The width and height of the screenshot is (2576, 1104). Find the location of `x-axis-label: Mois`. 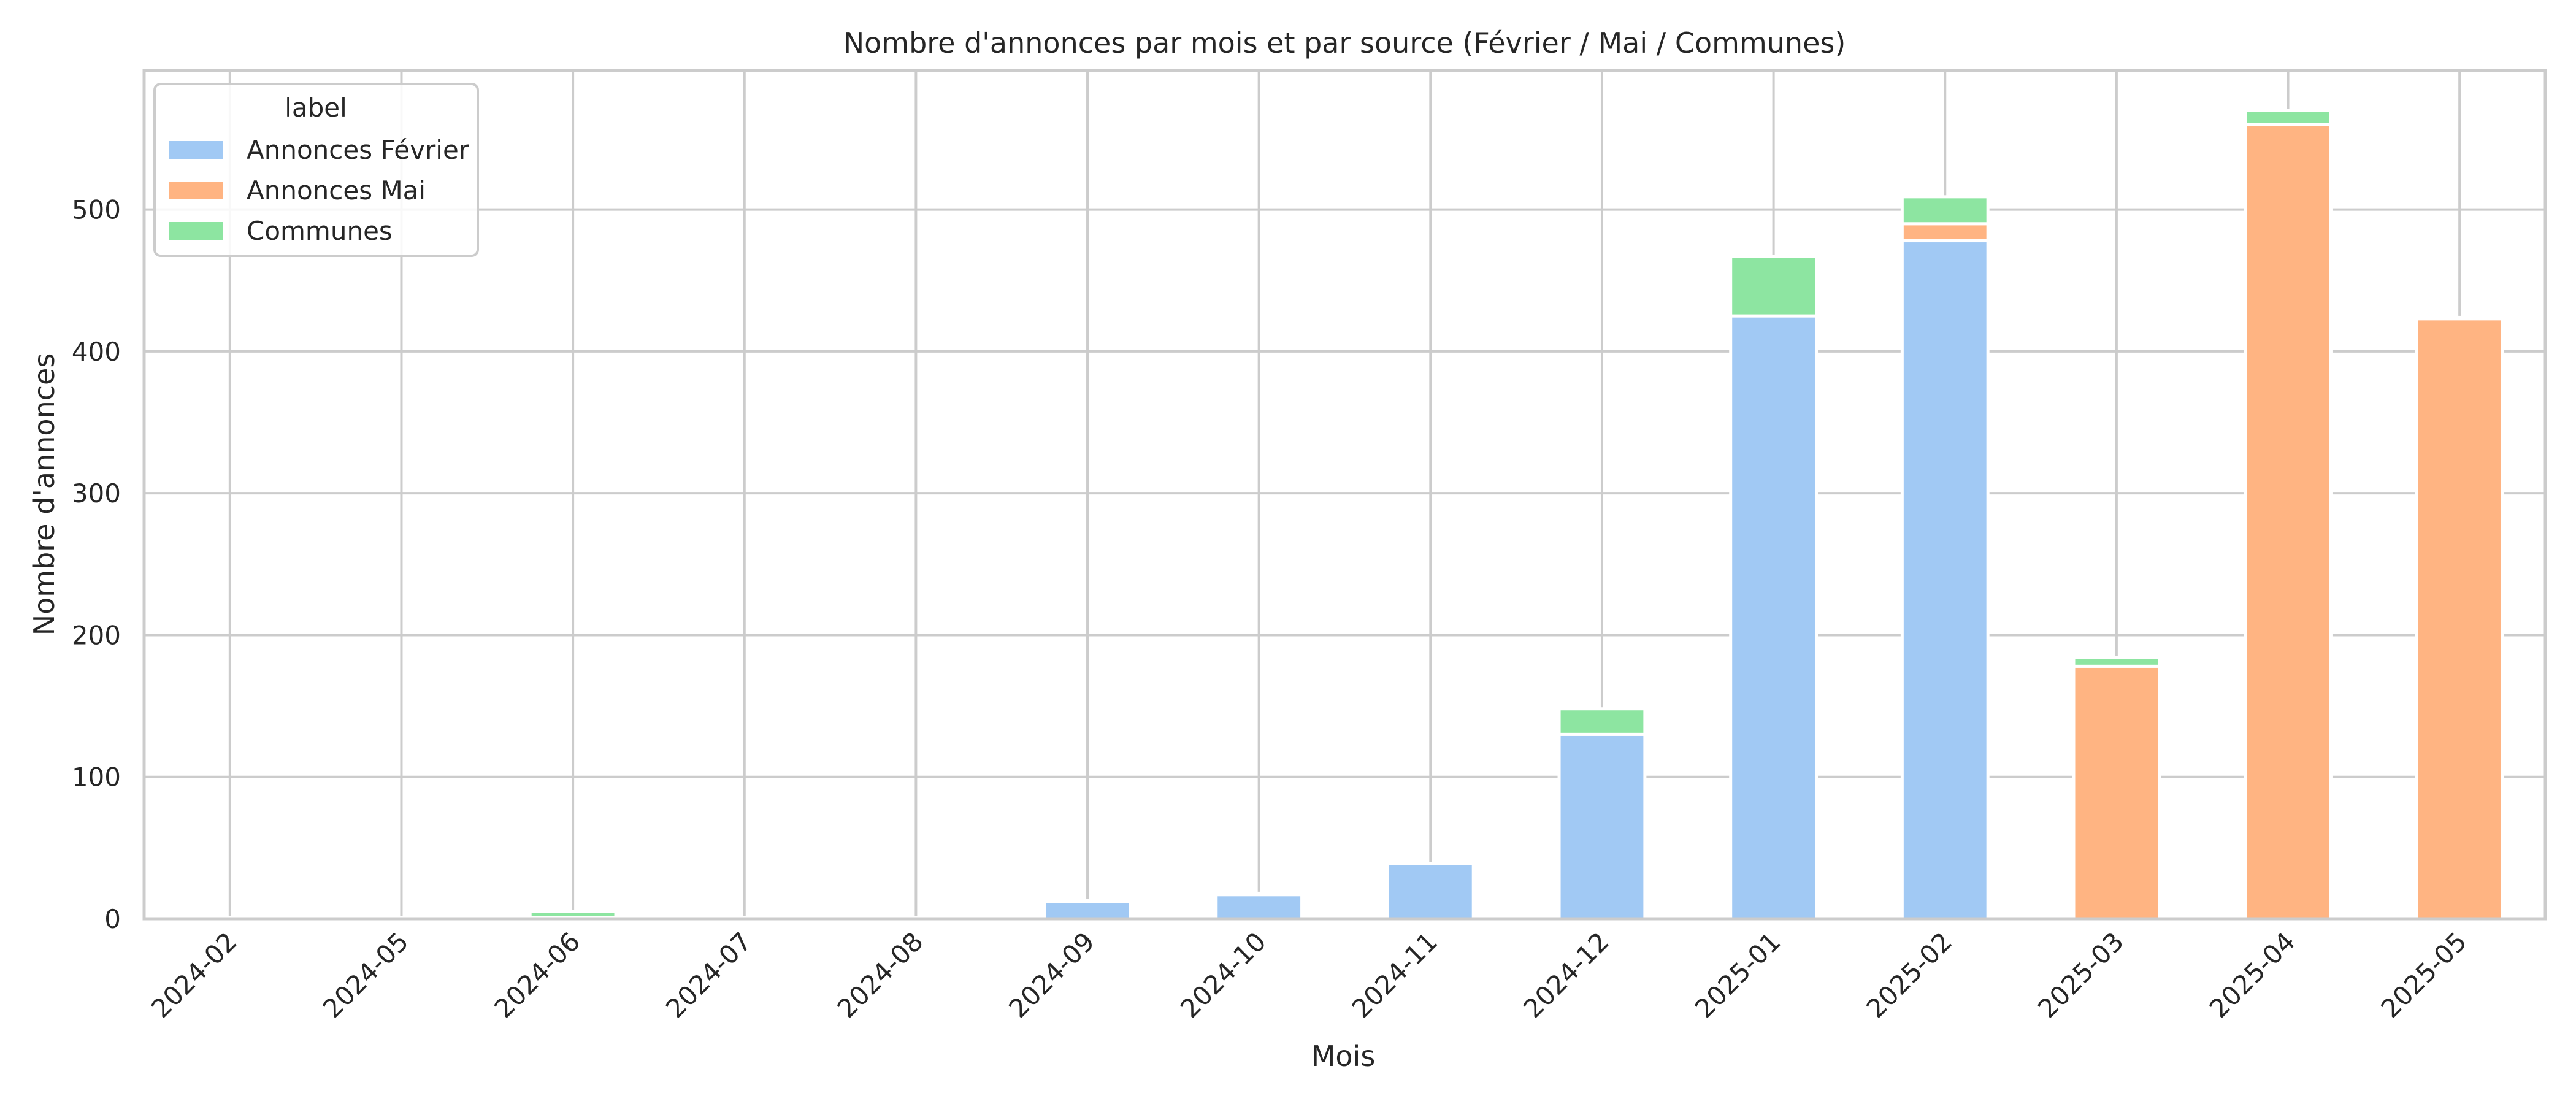

x-axis-label: Mois is located at coordinates (1343, 1056).